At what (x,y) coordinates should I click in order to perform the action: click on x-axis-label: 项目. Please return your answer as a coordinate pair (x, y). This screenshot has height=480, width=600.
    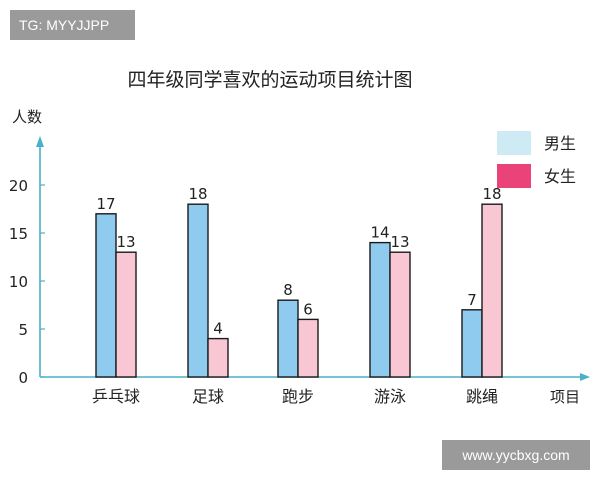
    Looking at the image, I should click on (565, 397).